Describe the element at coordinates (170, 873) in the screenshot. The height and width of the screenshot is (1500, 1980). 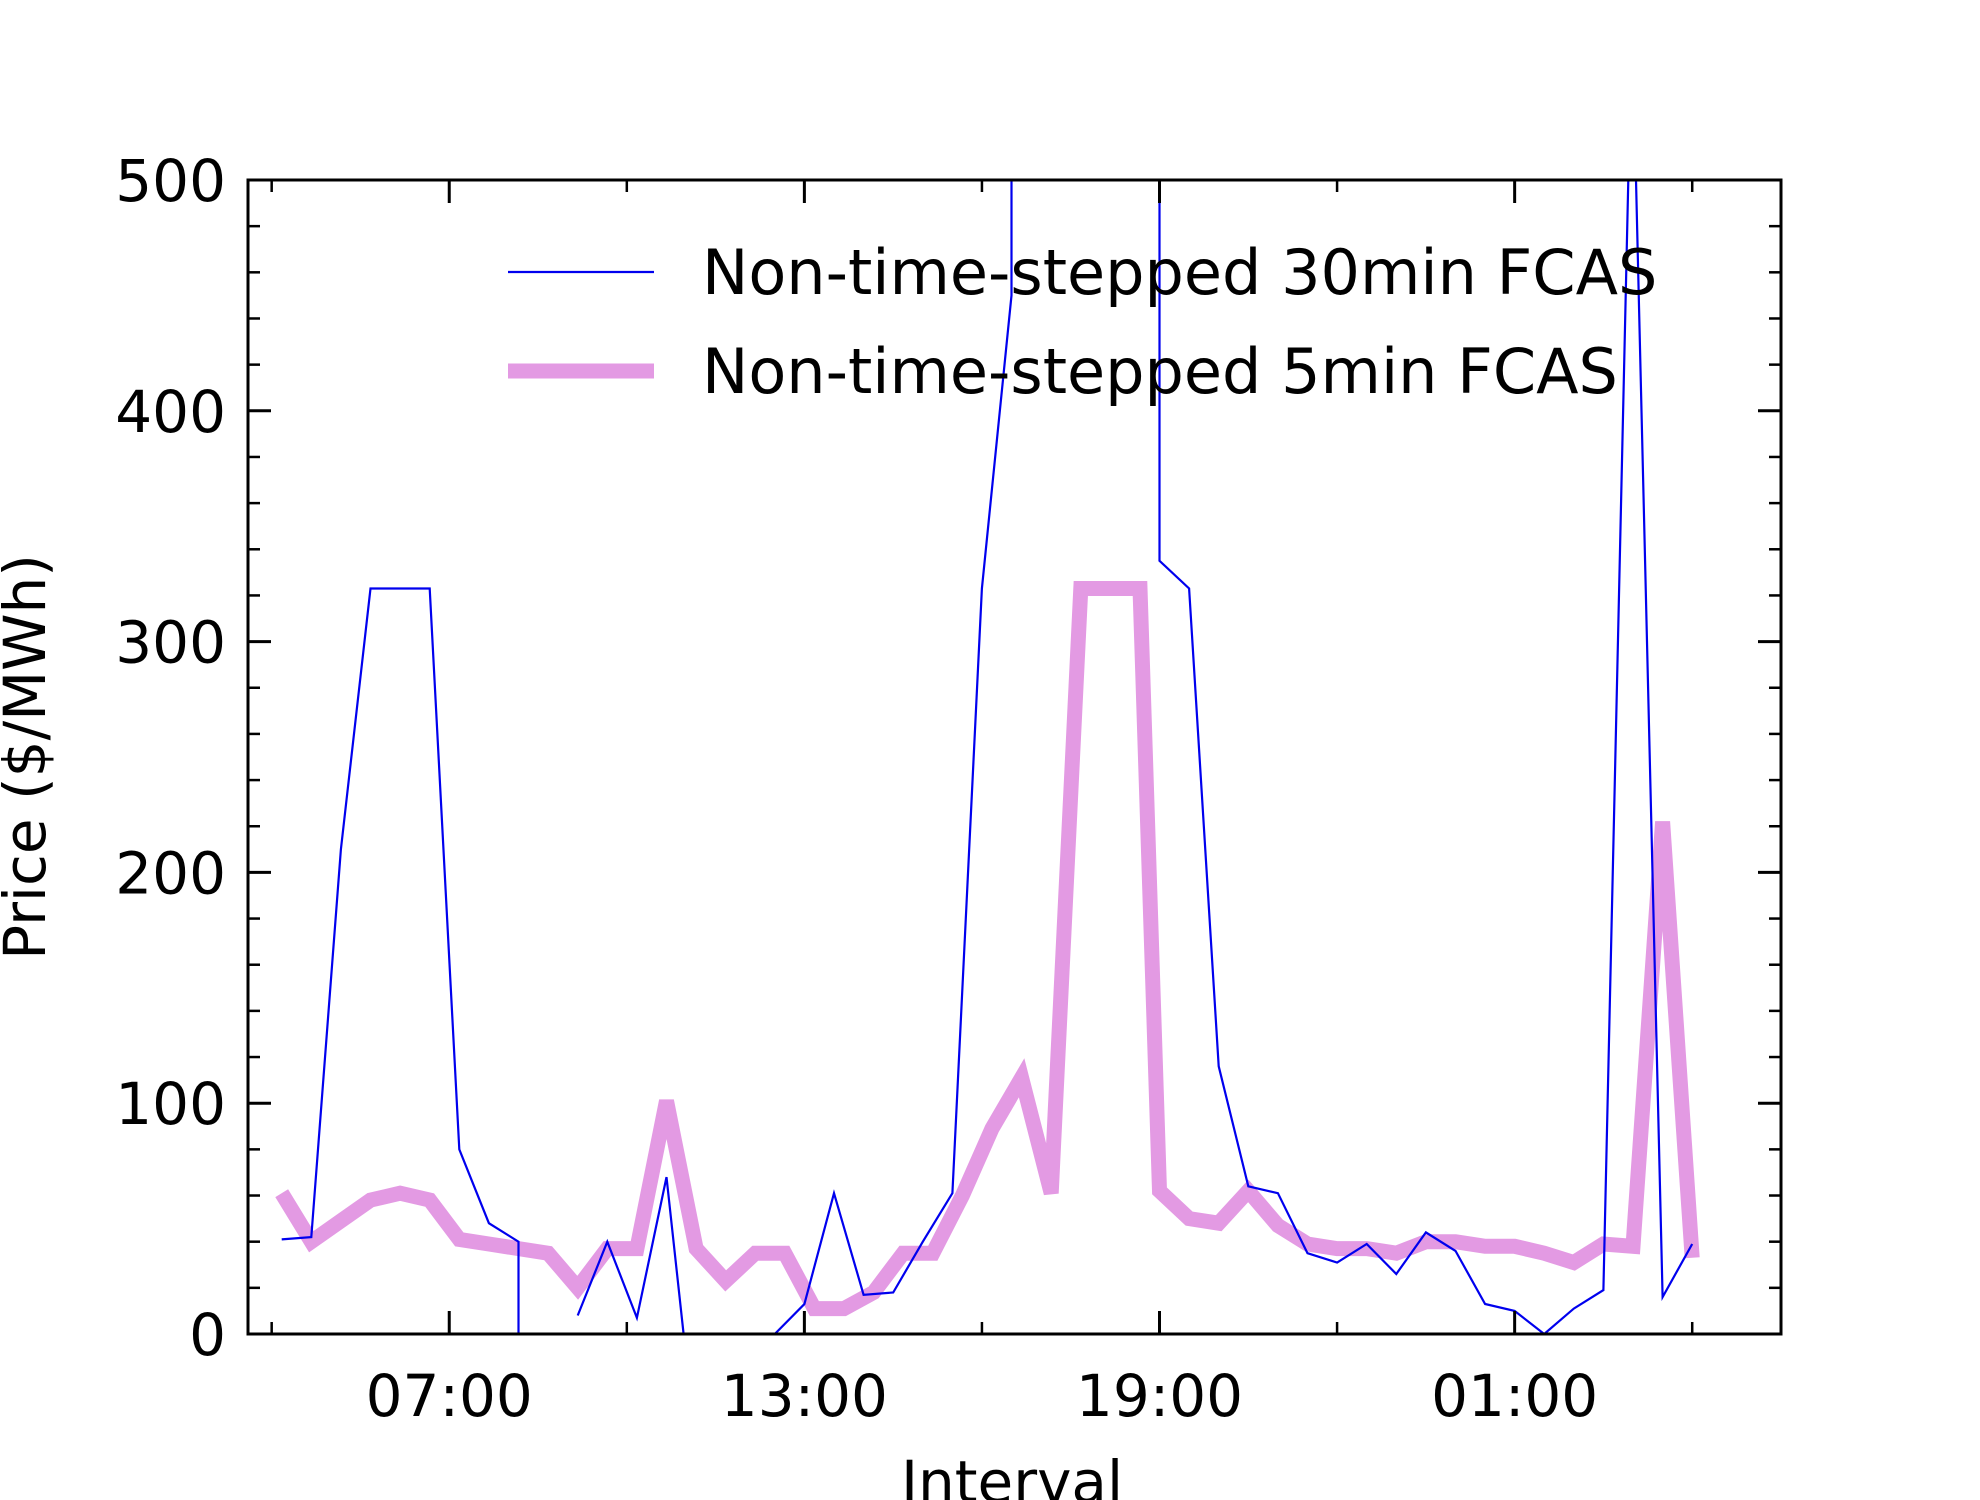
I see `y-tick-label-2: 200` at that location.